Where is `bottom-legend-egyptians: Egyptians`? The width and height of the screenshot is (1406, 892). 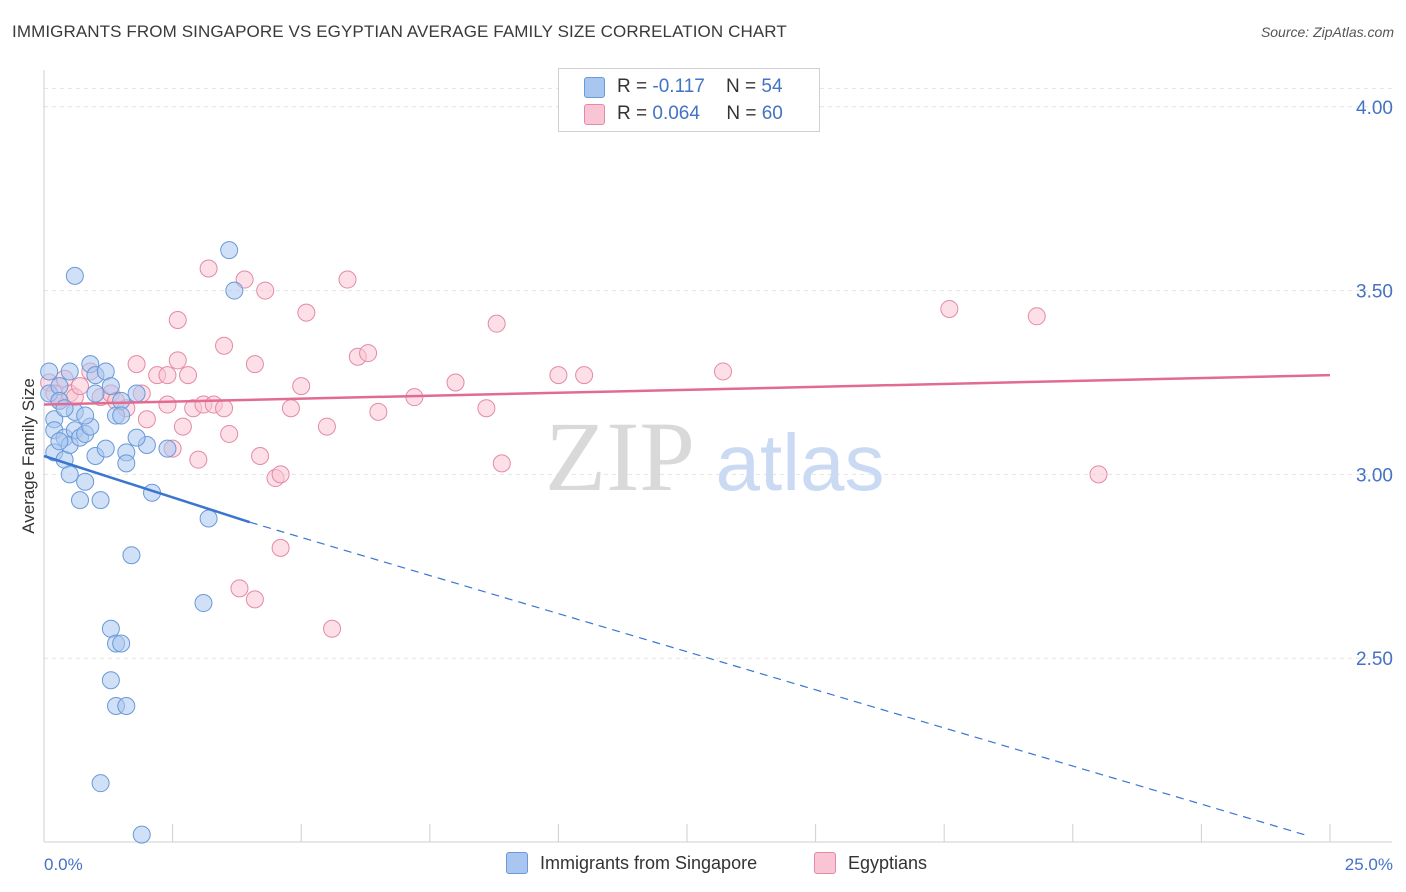
bottom-legend-egyptians: Egyptians is located at coordinates (870, 863).